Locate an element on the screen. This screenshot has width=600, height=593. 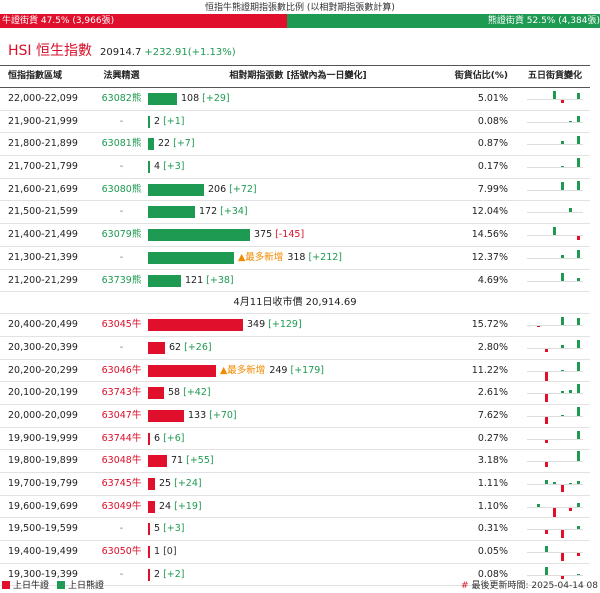
range-cell: 19,300-19,399 is located at coordinates (43, 574).